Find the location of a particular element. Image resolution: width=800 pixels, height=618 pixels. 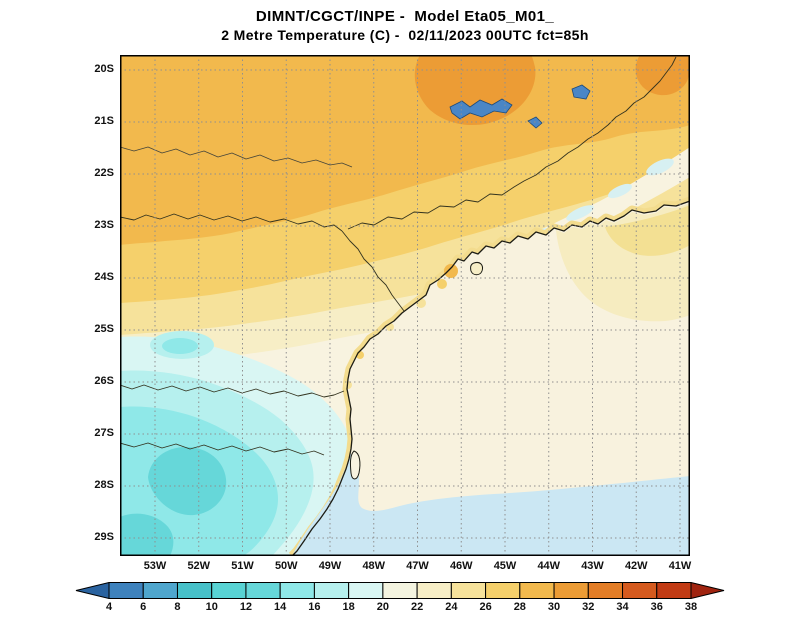

colorbar-tick-label: 34 is located at coordinates (622, 607).